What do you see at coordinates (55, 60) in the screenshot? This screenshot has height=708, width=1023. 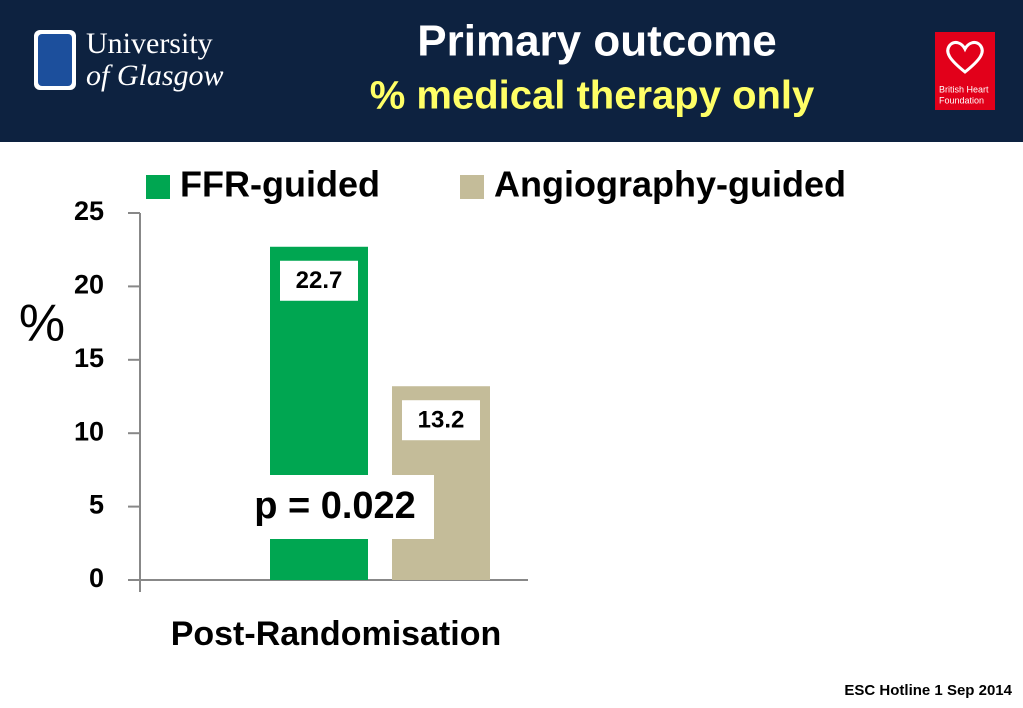 I see `glasgow-crest-inner` at bounding box center [55, 60].